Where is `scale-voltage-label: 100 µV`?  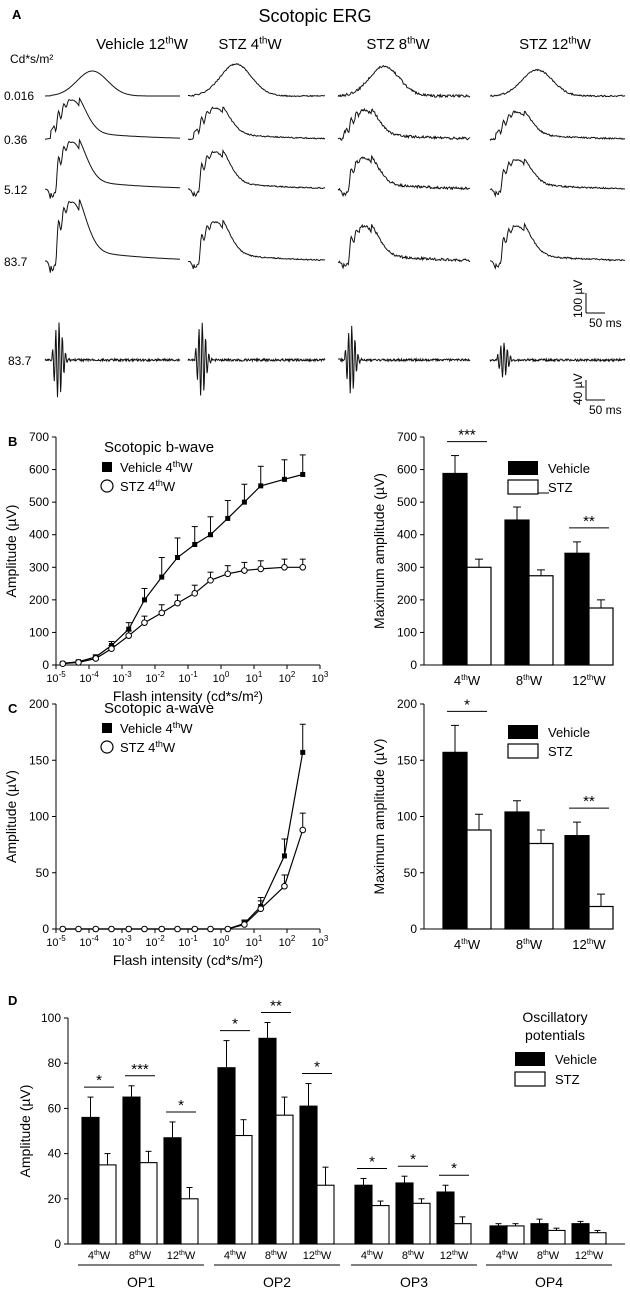 scale-voltage-label: 100 µV is located at coordinates (578, 299).